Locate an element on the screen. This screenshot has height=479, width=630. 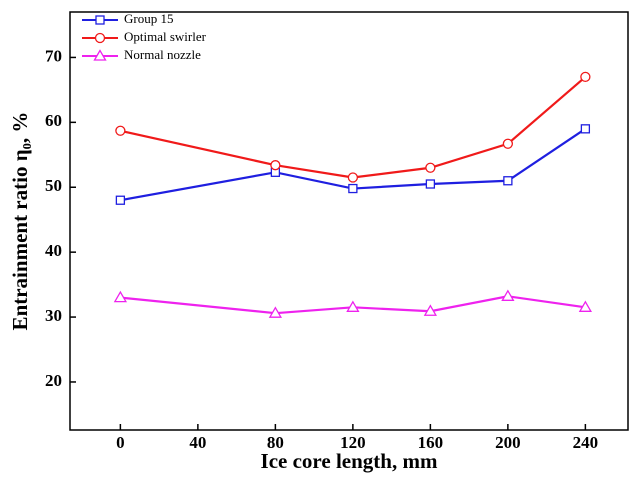
x-tick-label: 40 is located at coordinates (197, 442).